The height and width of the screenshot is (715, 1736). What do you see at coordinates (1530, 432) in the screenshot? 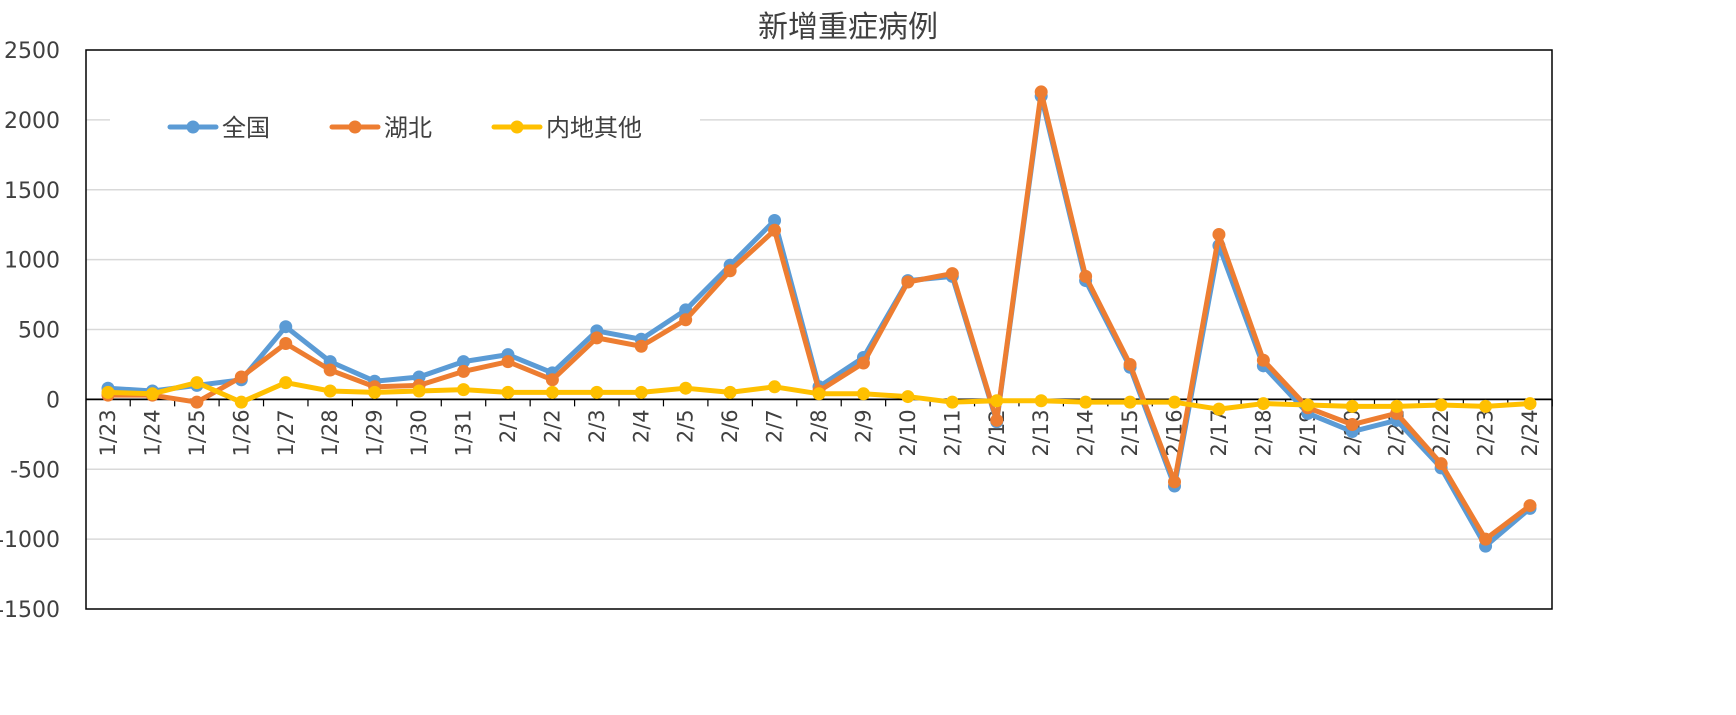
I see `x-tick-label: 2/24` at bounding box center [1530, 432].